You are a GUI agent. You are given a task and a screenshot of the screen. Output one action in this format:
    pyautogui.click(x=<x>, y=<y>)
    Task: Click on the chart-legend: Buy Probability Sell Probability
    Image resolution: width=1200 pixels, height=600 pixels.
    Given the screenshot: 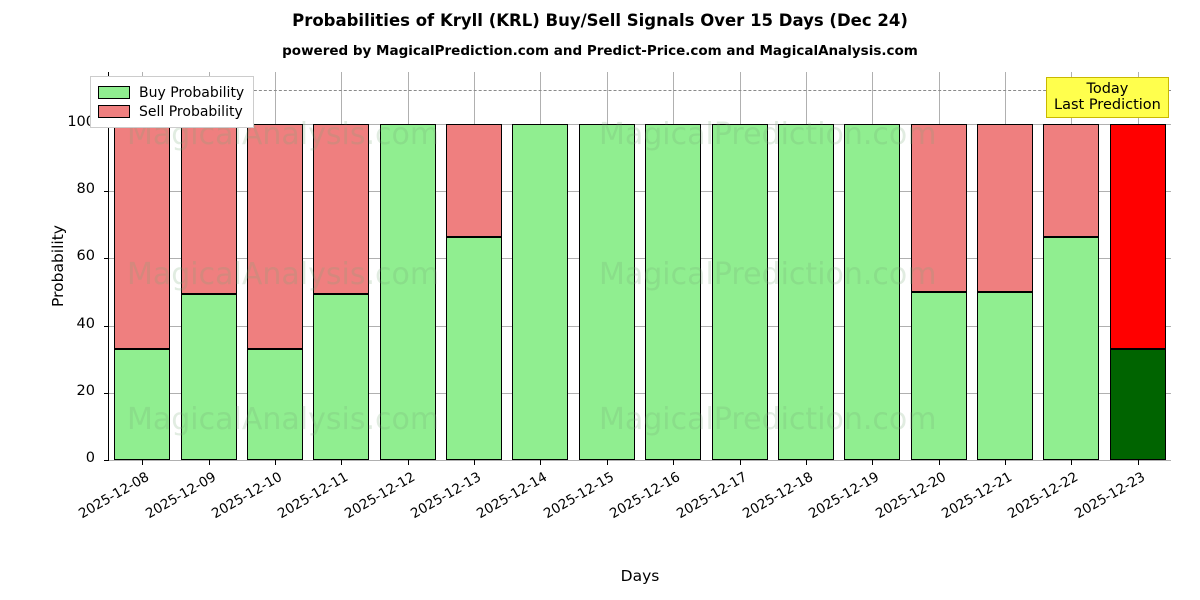 What is the action you would take?
    pyautogui.click(x=172, y=102)
    